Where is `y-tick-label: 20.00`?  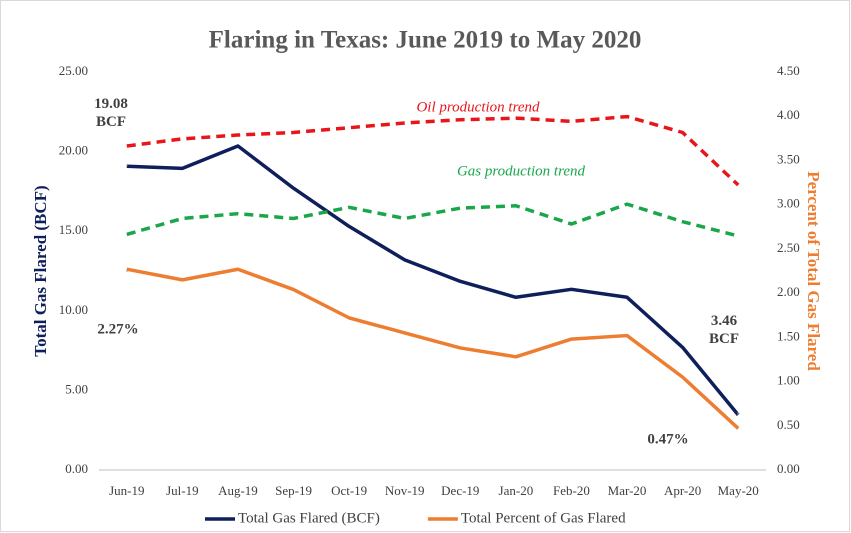
y-tick-label: 20.00 is located at coordinates (73, 150).